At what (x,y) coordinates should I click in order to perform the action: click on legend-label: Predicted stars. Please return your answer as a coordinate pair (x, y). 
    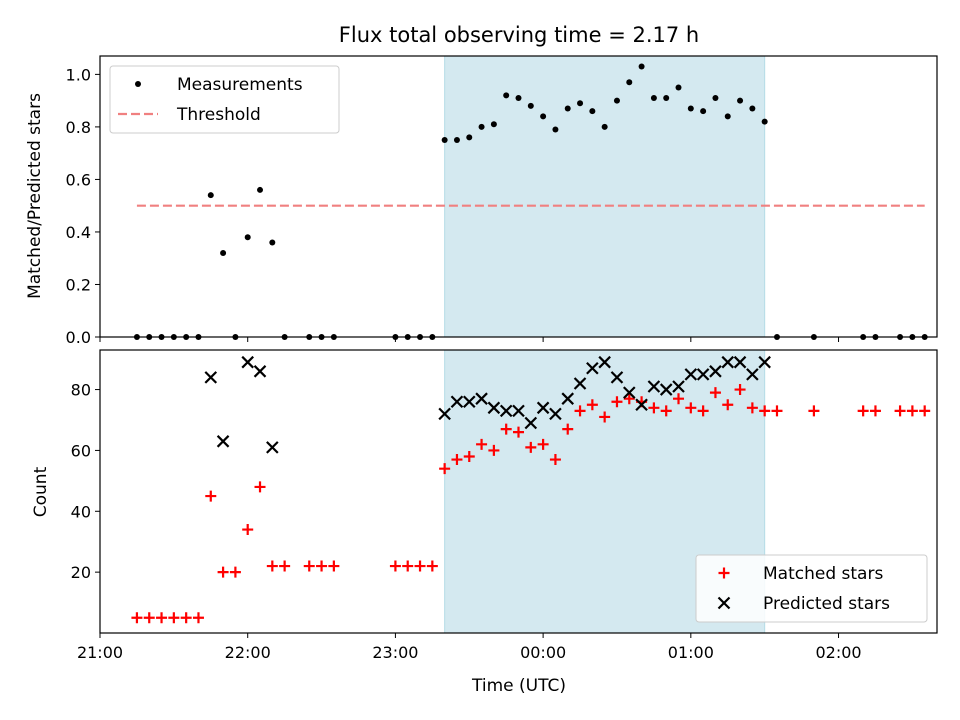
    Looking at the image, I should click on (826, 604).